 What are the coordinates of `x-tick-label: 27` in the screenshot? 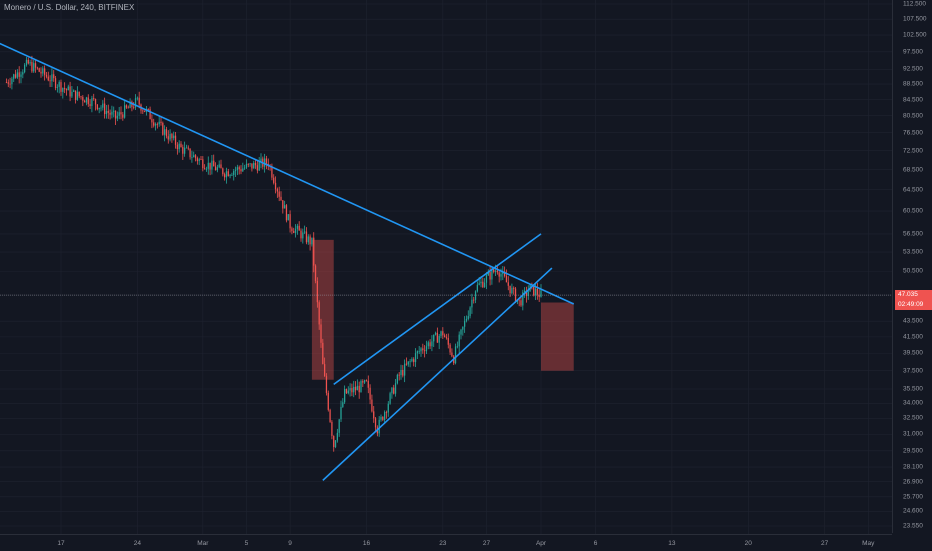 It's located at (486, 543).